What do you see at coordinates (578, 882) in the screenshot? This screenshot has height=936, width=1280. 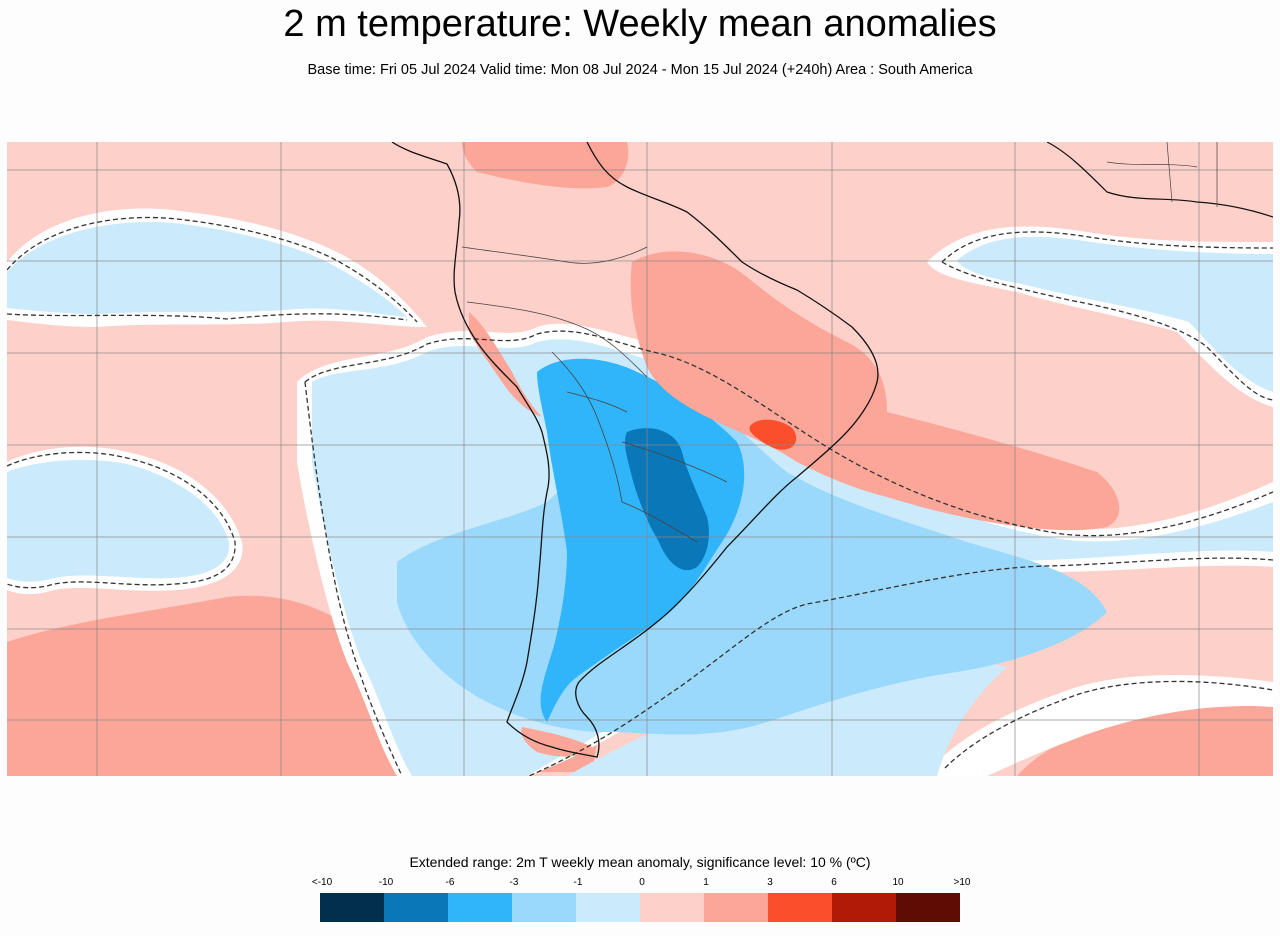 I see `legend-tick-label: -1` at bounding box center [578, 882].